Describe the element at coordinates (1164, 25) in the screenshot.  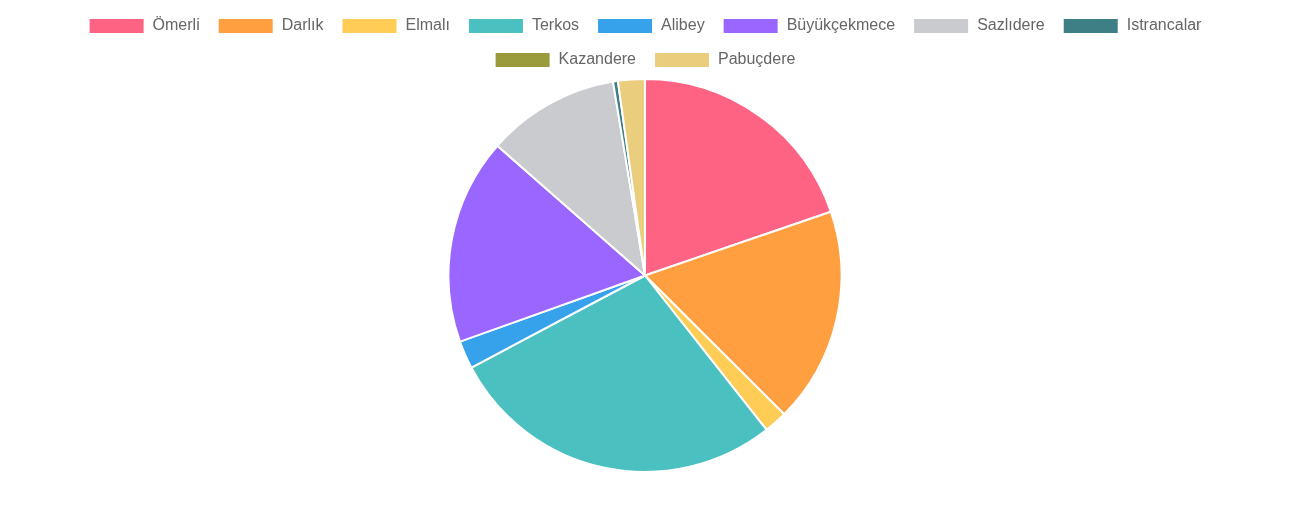
I see `legend-label: Istrancalar` at that location.